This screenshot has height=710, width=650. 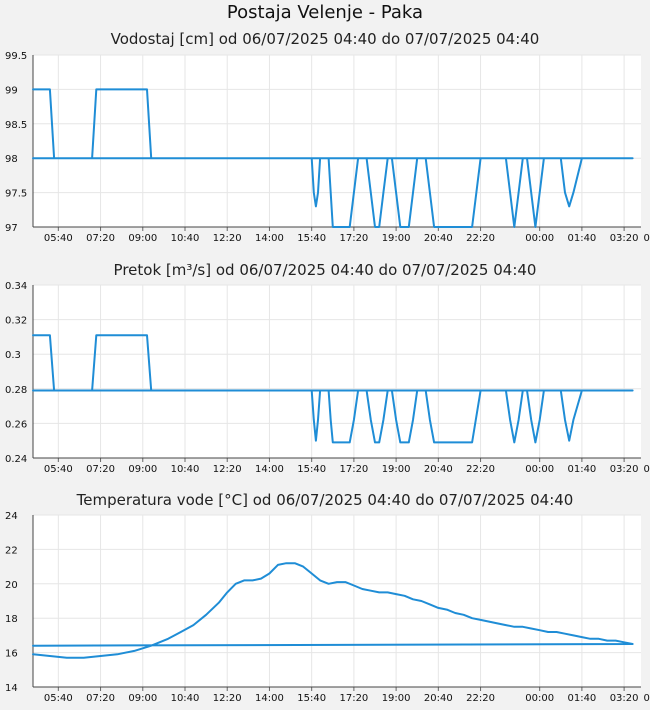 I want to click on y-tick-label: 98.5, so click(x=16, y=125).